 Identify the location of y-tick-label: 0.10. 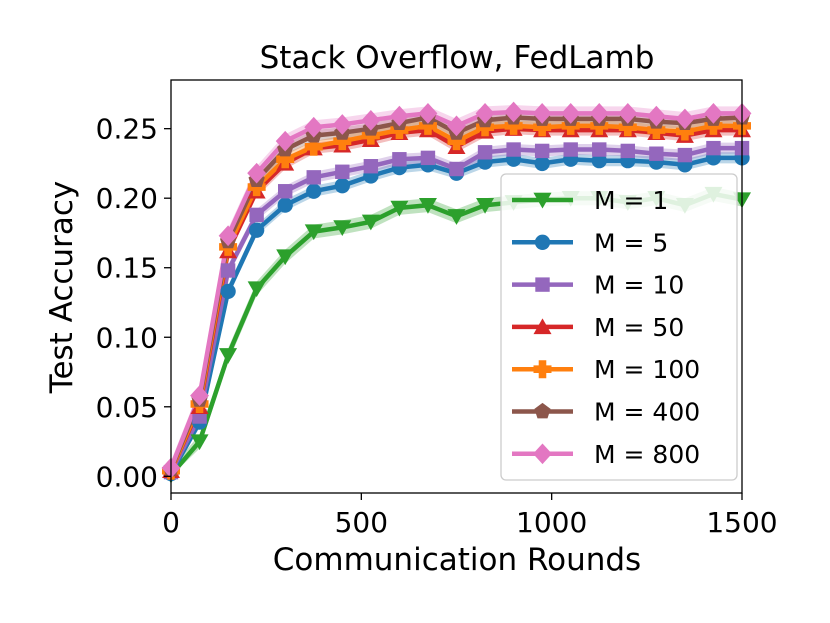
(127, 337).